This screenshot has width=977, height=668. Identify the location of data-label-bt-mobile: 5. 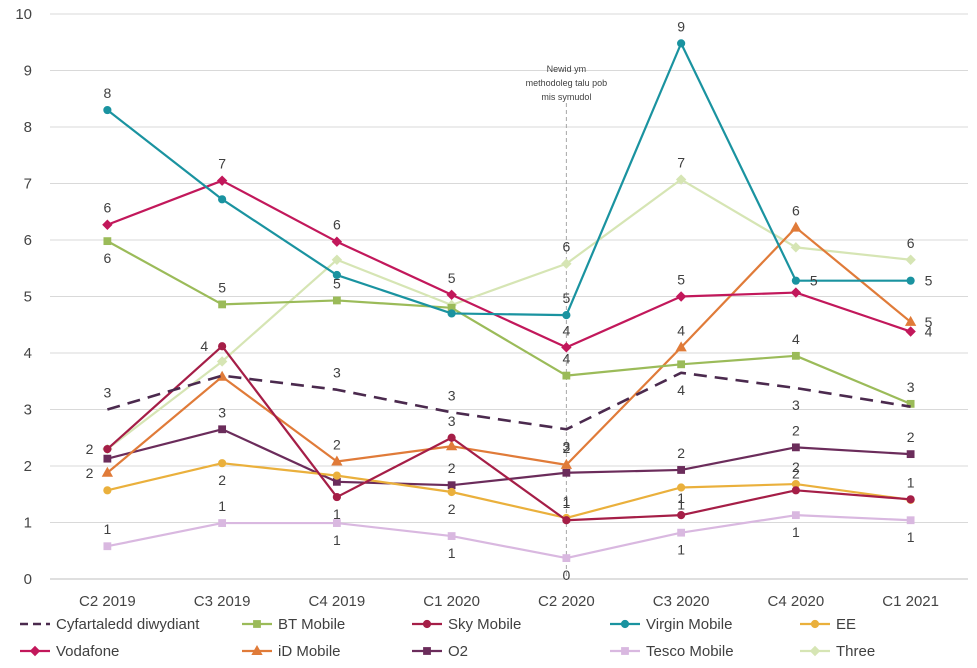
(222, 287).